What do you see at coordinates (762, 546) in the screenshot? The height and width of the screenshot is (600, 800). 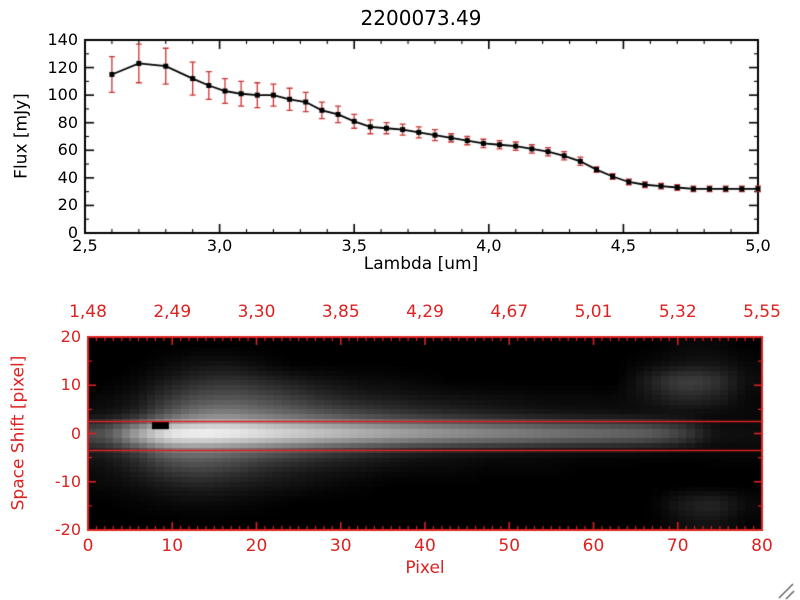 I see `pixel-tick-label: 80` at bounding box center [762, 546].